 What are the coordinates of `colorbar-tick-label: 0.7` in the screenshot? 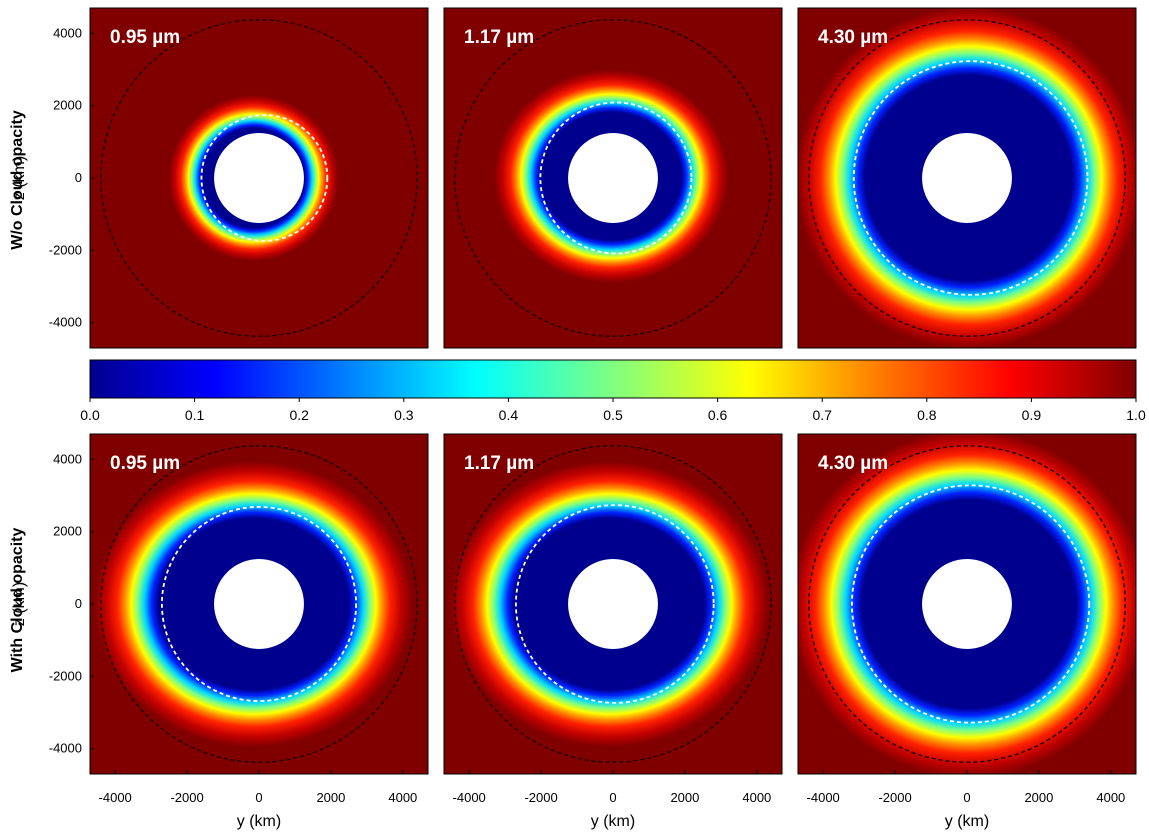 It's located at (822, 415).